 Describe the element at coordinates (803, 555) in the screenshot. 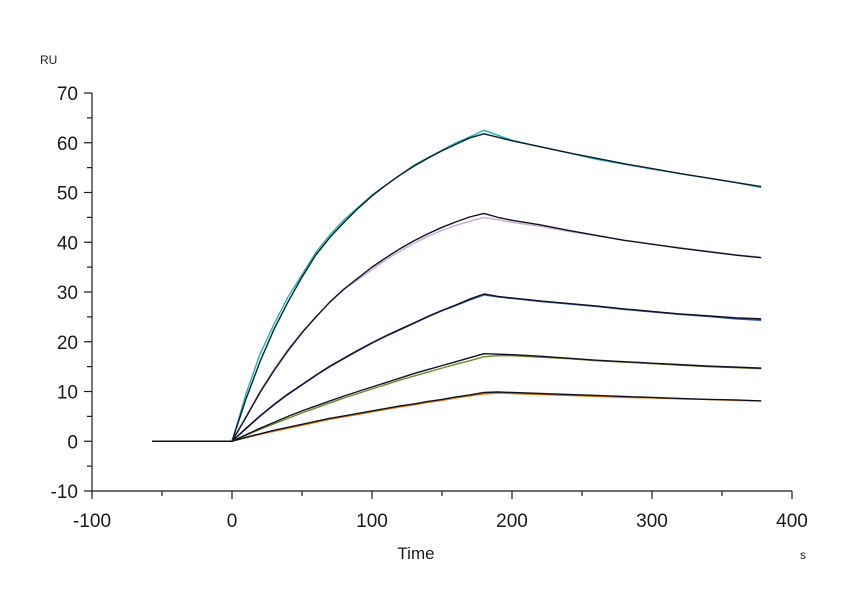

I see `x-axis-unit: s` at that location.